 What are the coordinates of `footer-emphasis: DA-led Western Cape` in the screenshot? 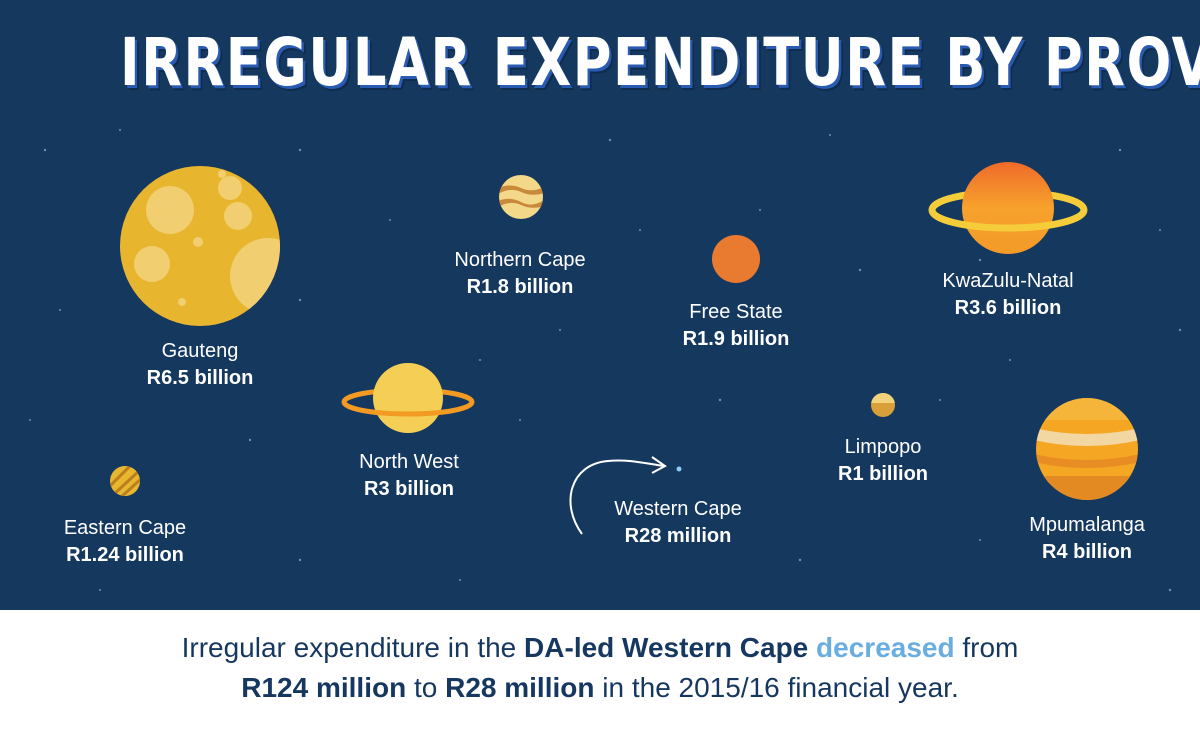 It's located at (666, 647).